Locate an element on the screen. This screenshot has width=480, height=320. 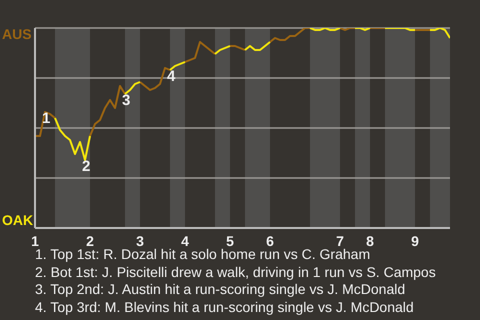
text: OAK is located at coordinates (18, 220).